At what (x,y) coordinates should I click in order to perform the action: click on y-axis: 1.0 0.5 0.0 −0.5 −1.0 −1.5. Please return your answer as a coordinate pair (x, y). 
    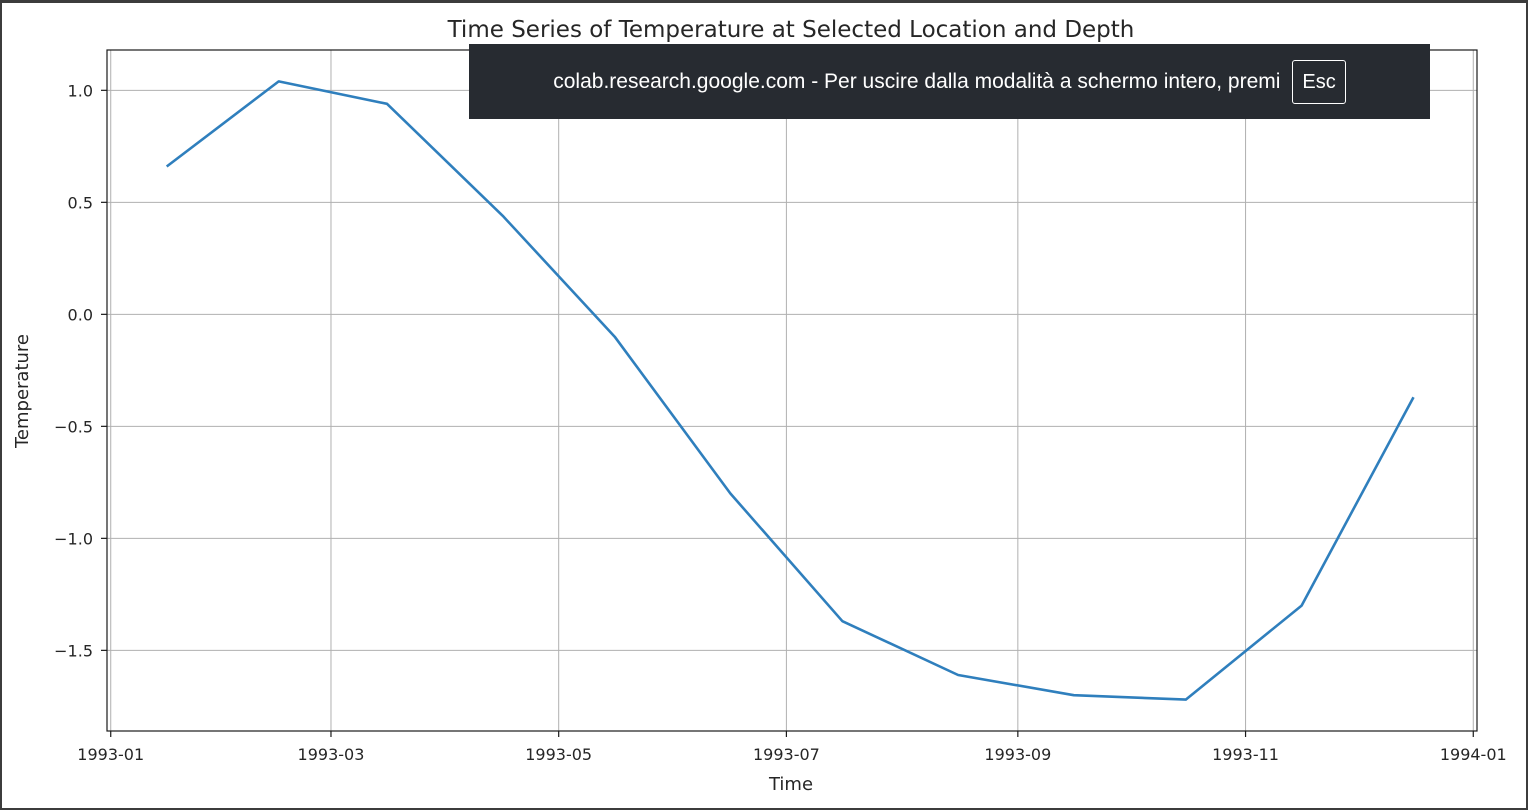
    Looking at the image, I should click on (80, 370).